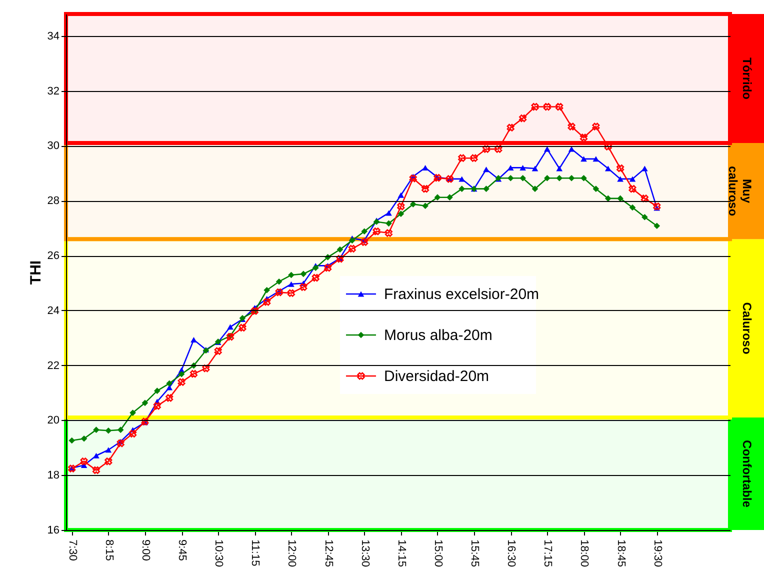 The height and width of the screenshot is (581, 764). I want to click on x-tick-label: 8:15, so click(108, 550).